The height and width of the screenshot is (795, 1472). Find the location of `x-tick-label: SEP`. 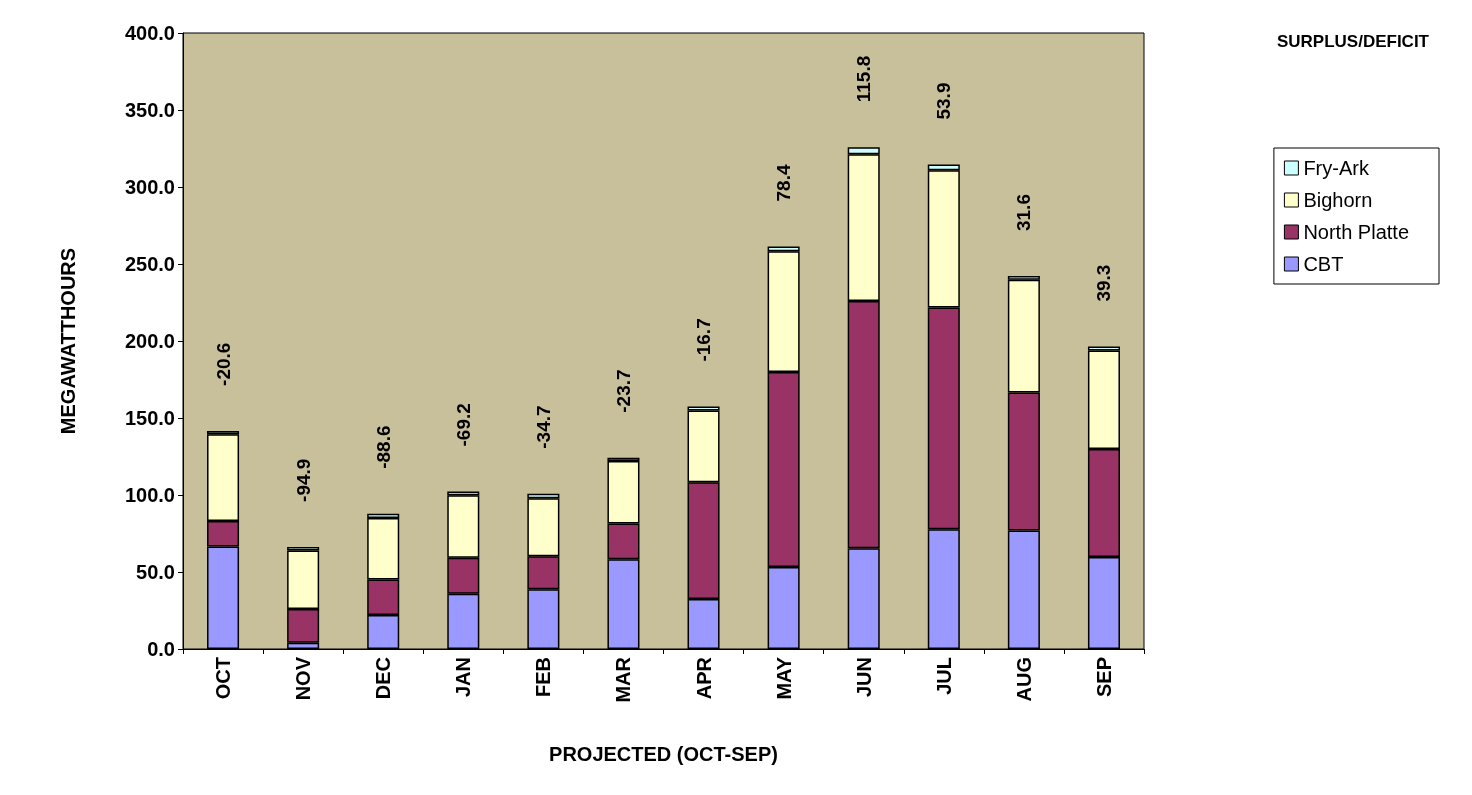

x-tick-label: SEP is located at coordinates (1103, 677).